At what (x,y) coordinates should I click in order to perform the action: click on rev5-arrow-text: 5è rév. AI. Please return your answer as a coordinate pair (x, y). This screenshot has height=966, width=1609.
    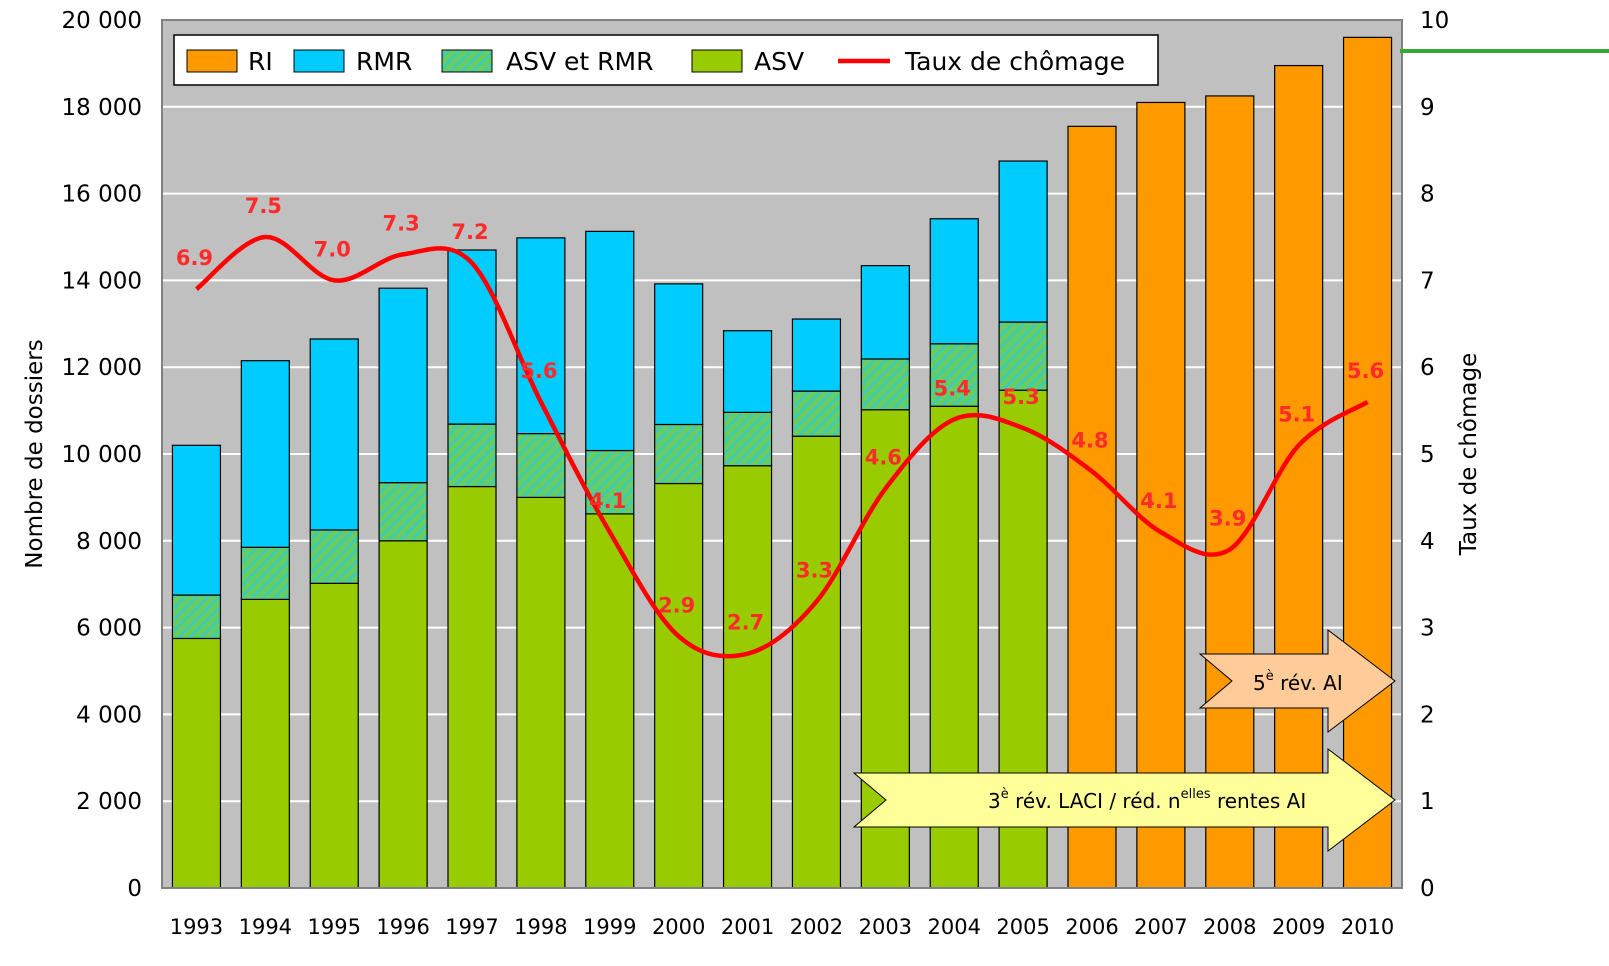
    Looking at the image, I should click on (1298, 682).